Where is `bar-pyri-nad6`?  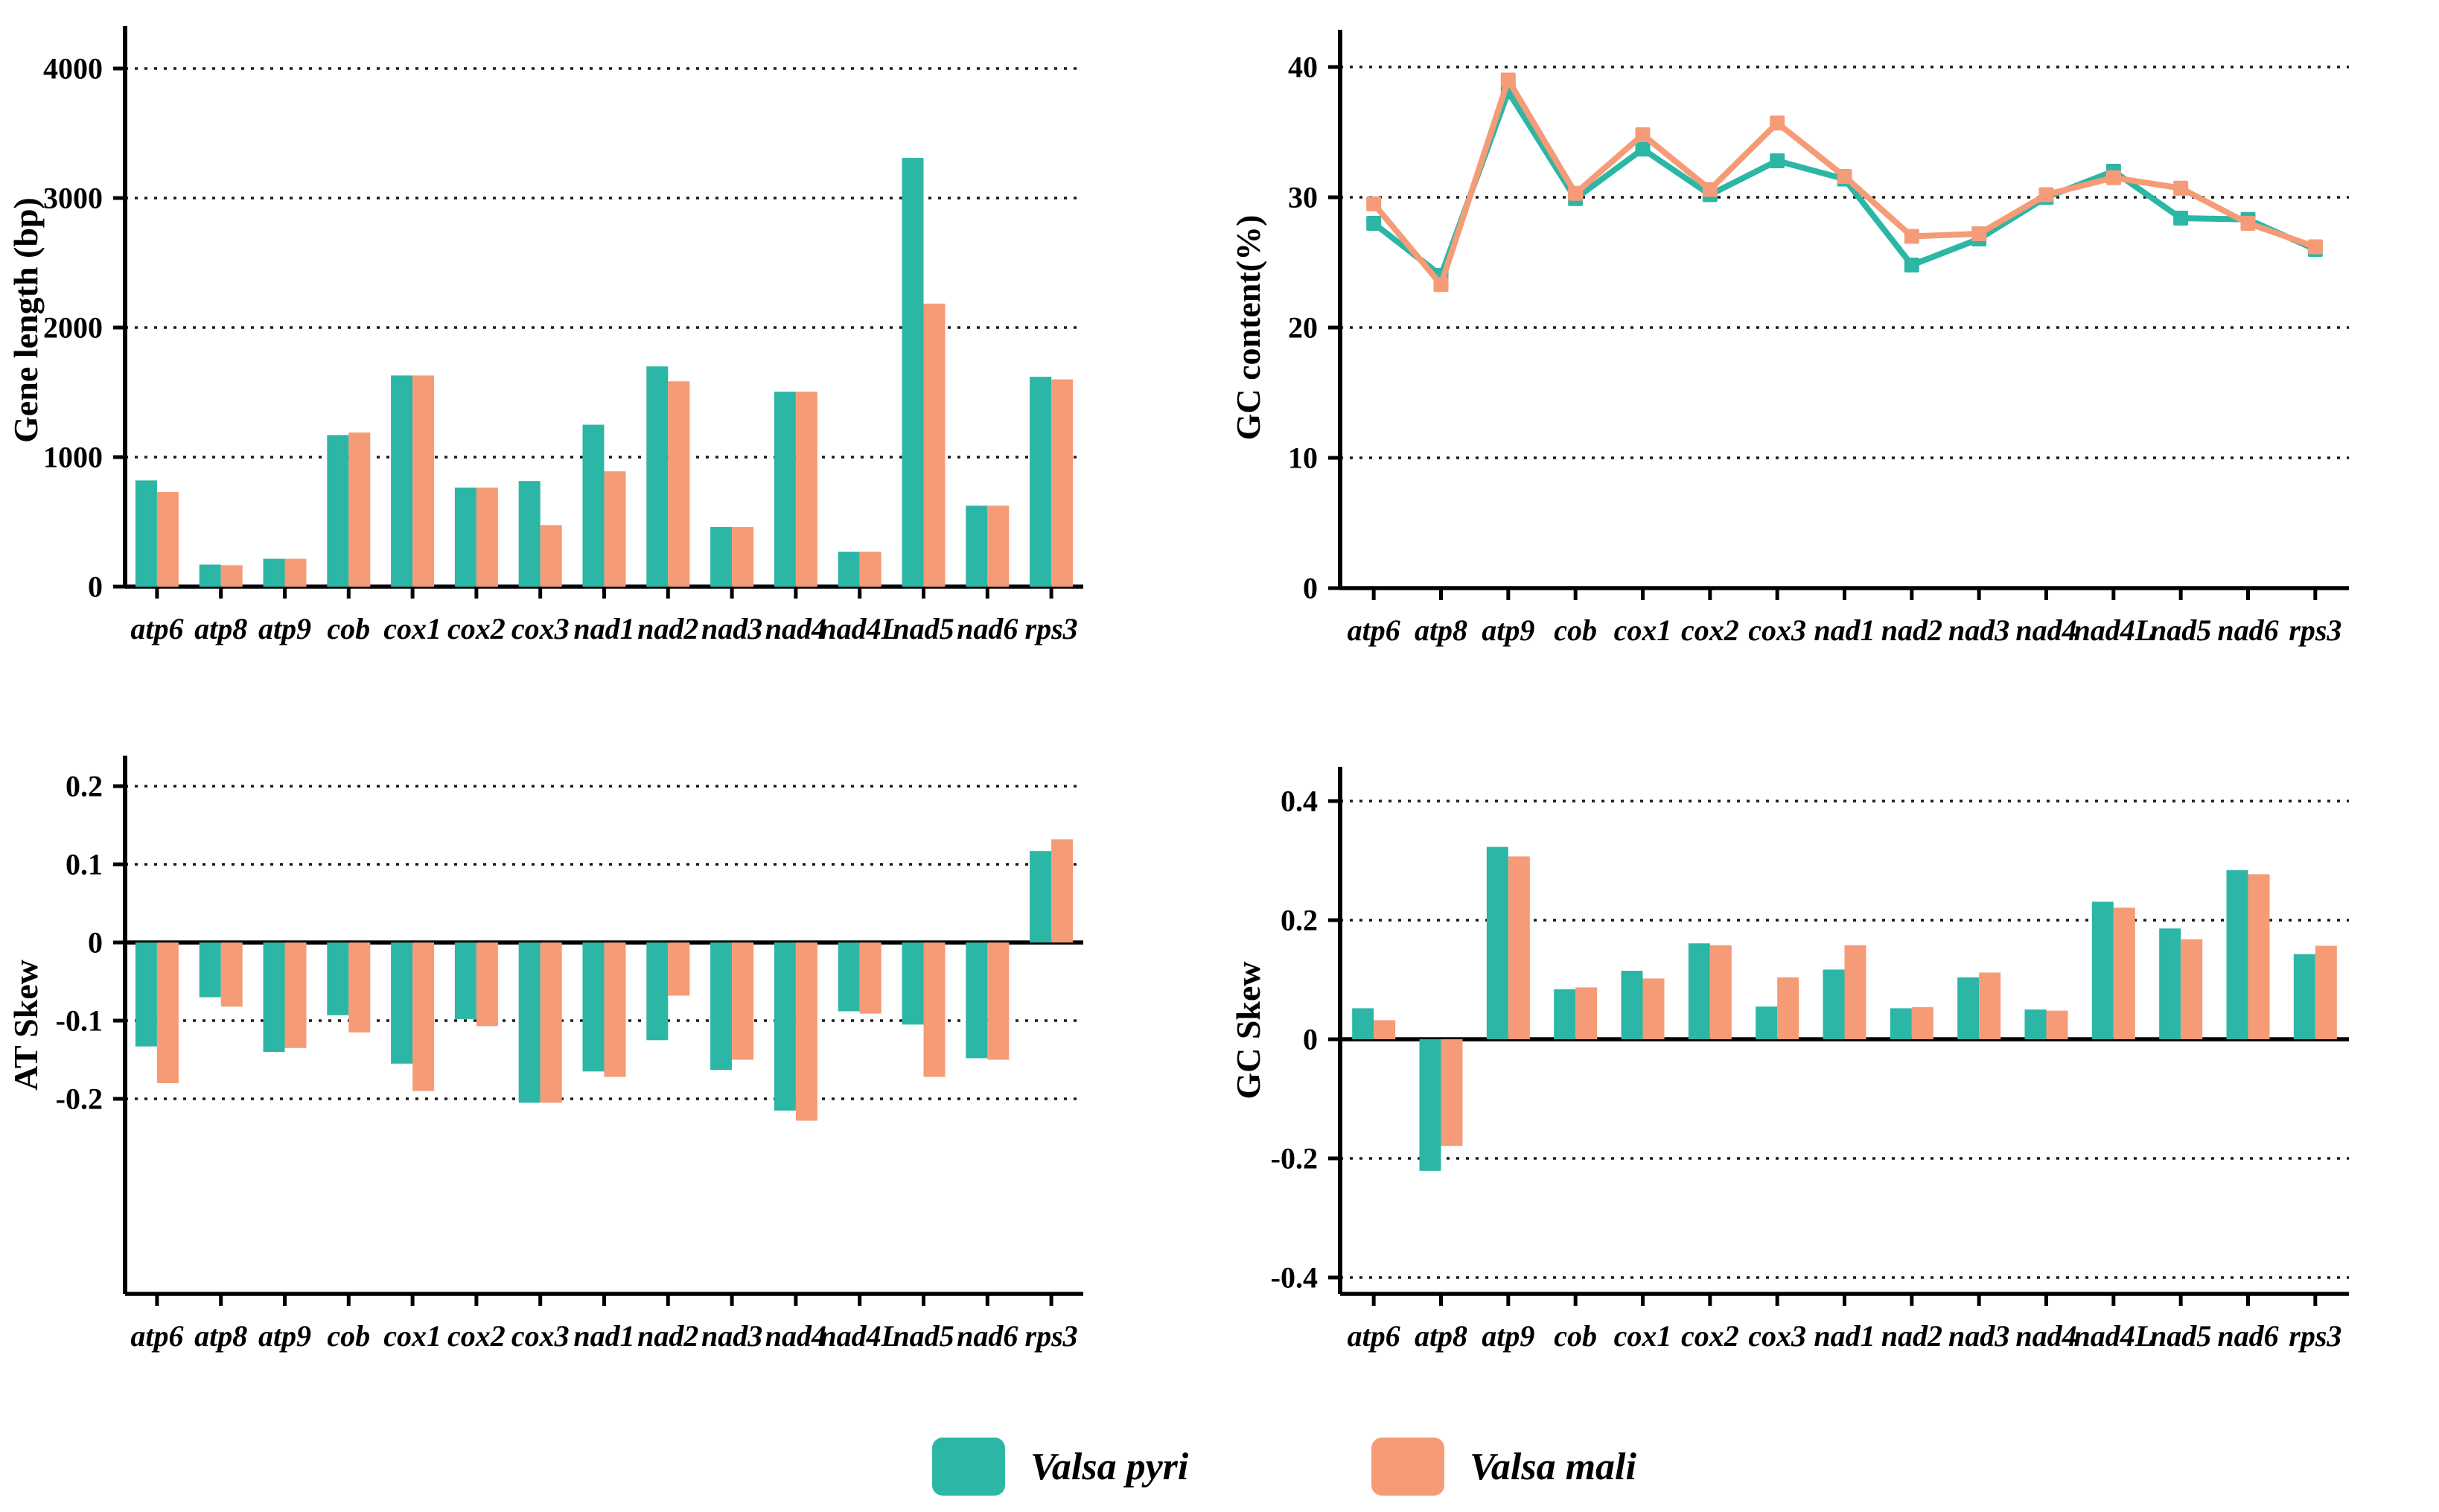
bar-pyri-nad6 is located at coordinates (2237, 954).